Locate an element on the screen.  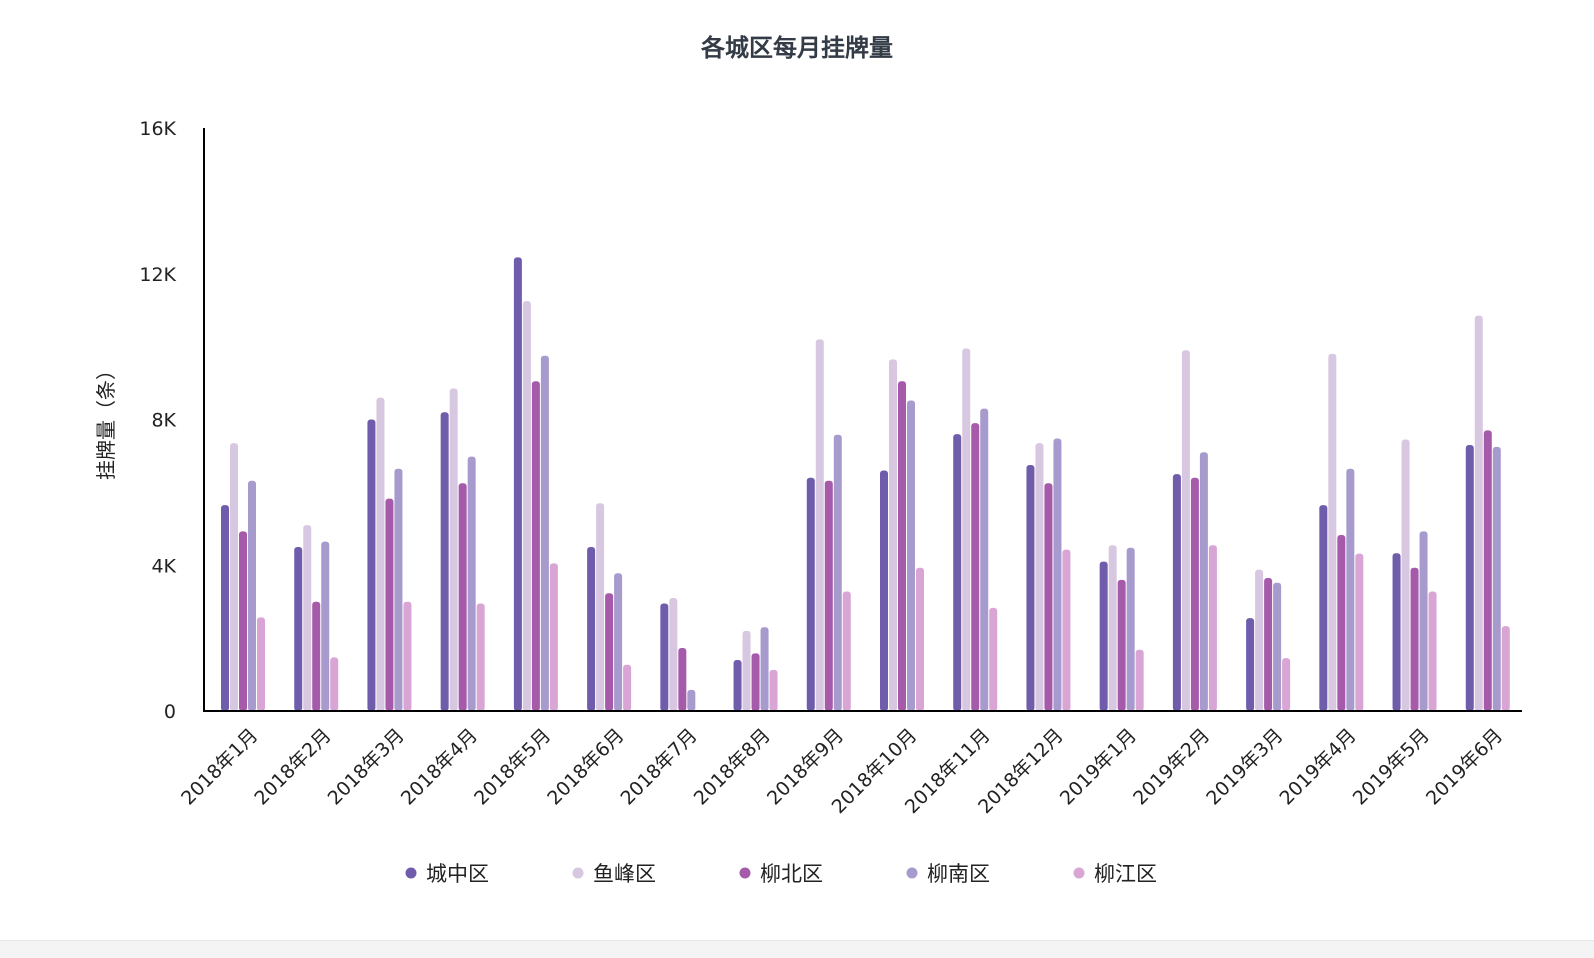
legend: 城中区 鱼峰区 柳北区 柳南区 柳江区 is located at coordinates (781, 874).